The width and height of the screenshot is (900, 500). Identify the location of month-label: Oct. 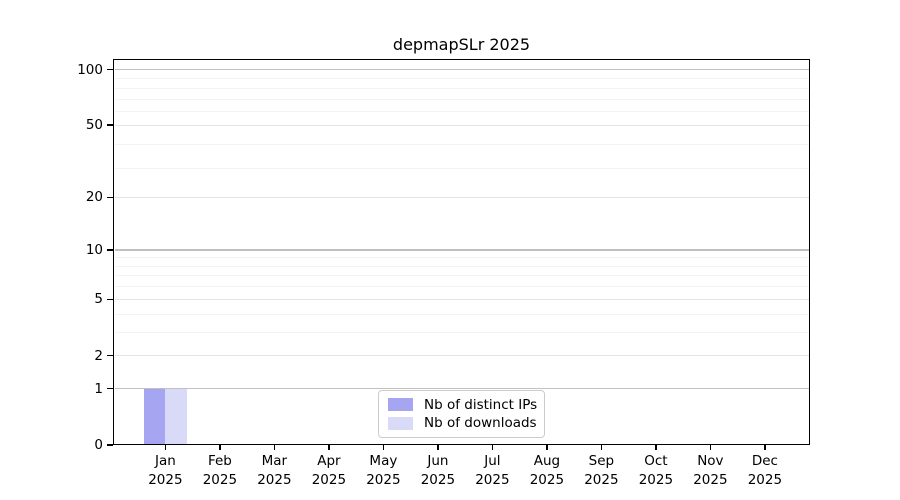
(656, 461).